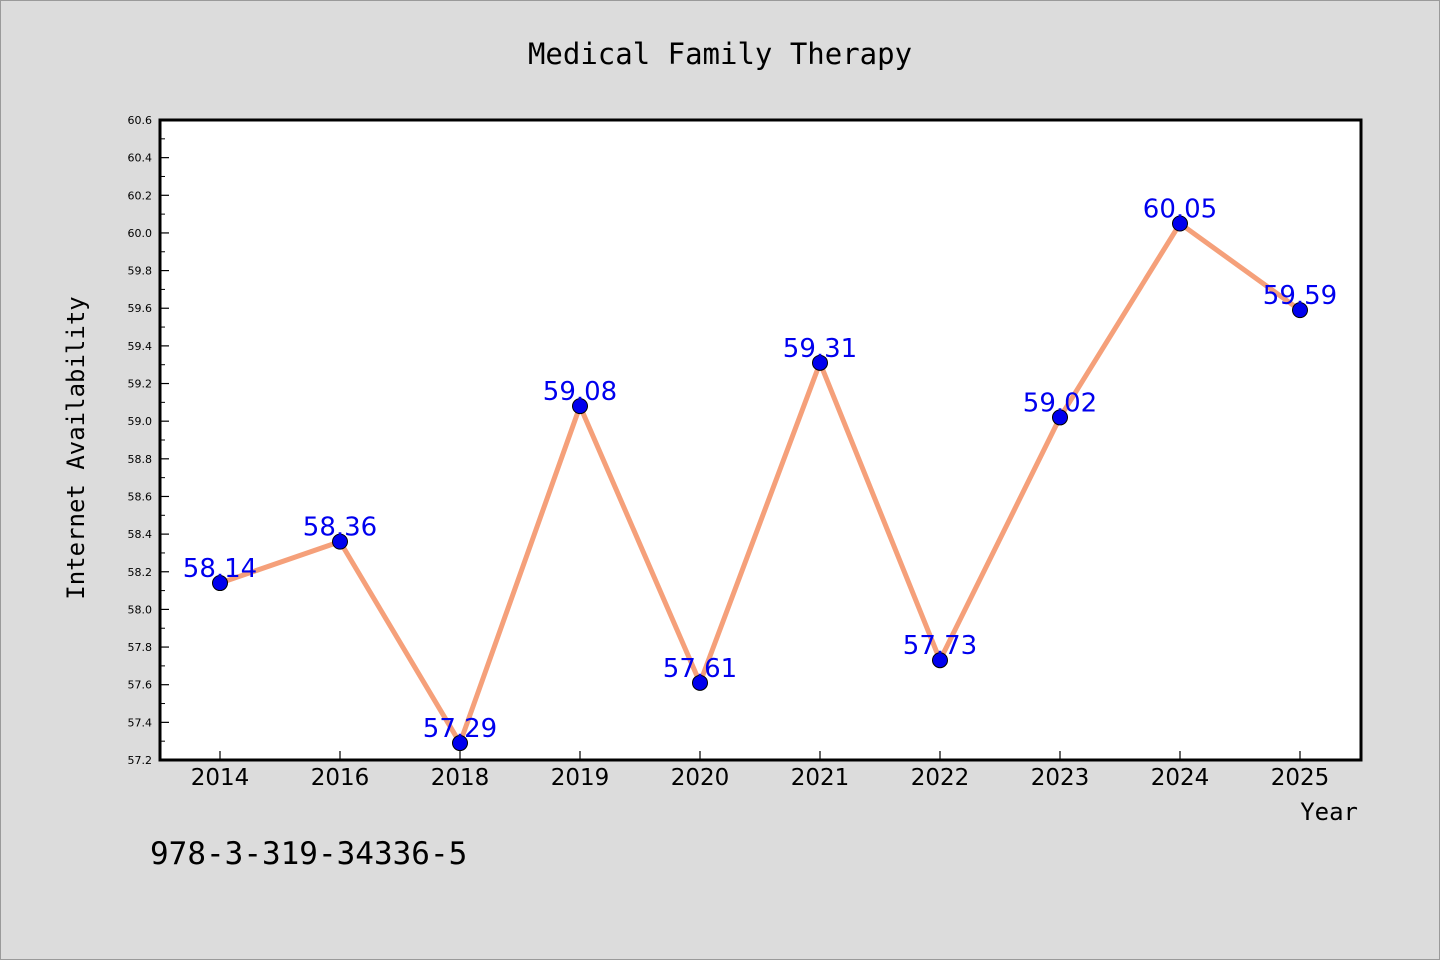 This screenshot has height=960, width=1440. Describe the element at coordinates (1060, 778) in the screenshot. I see `x-tick-label: 2023` at that location.